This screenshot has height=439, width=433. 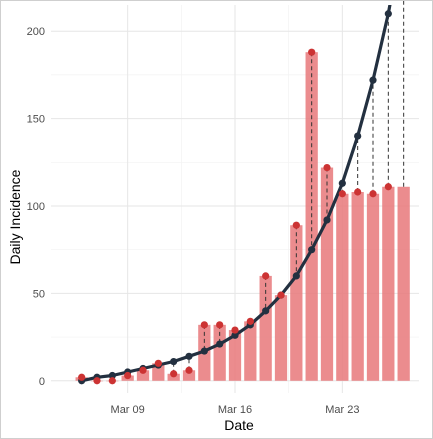 I want to click on x-axis-title: Date, so click(x=239, y=425).